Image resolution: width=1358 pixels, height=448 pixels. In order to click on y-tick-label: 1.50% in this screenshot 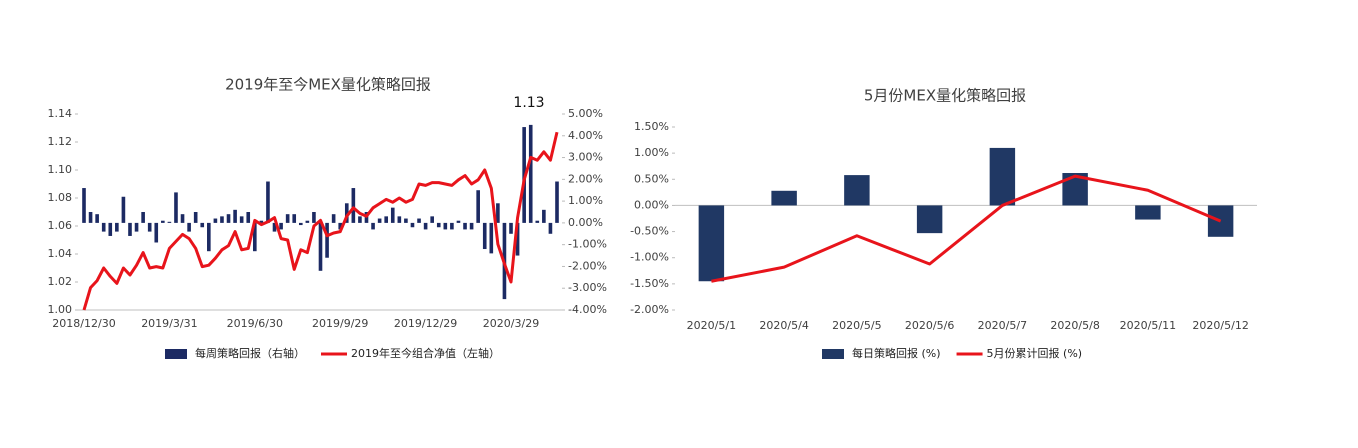, I will do `click(651, 126)`.